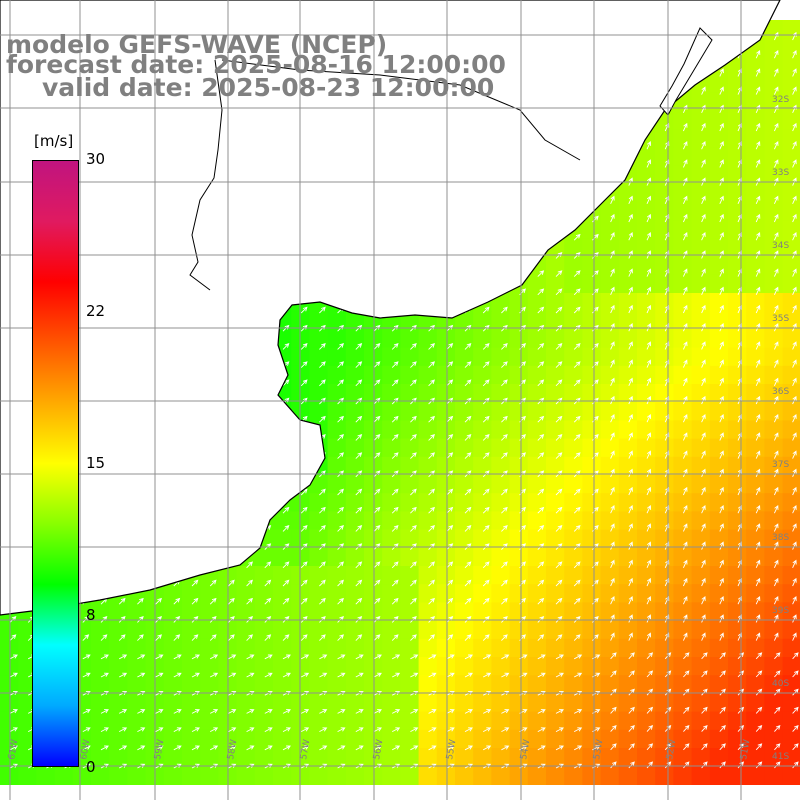 This screenshot has width=800, height=800. Describe the element at coordinates (96, 463) in the screenshot. I see `colorbar-tick-15: 15` at that location.